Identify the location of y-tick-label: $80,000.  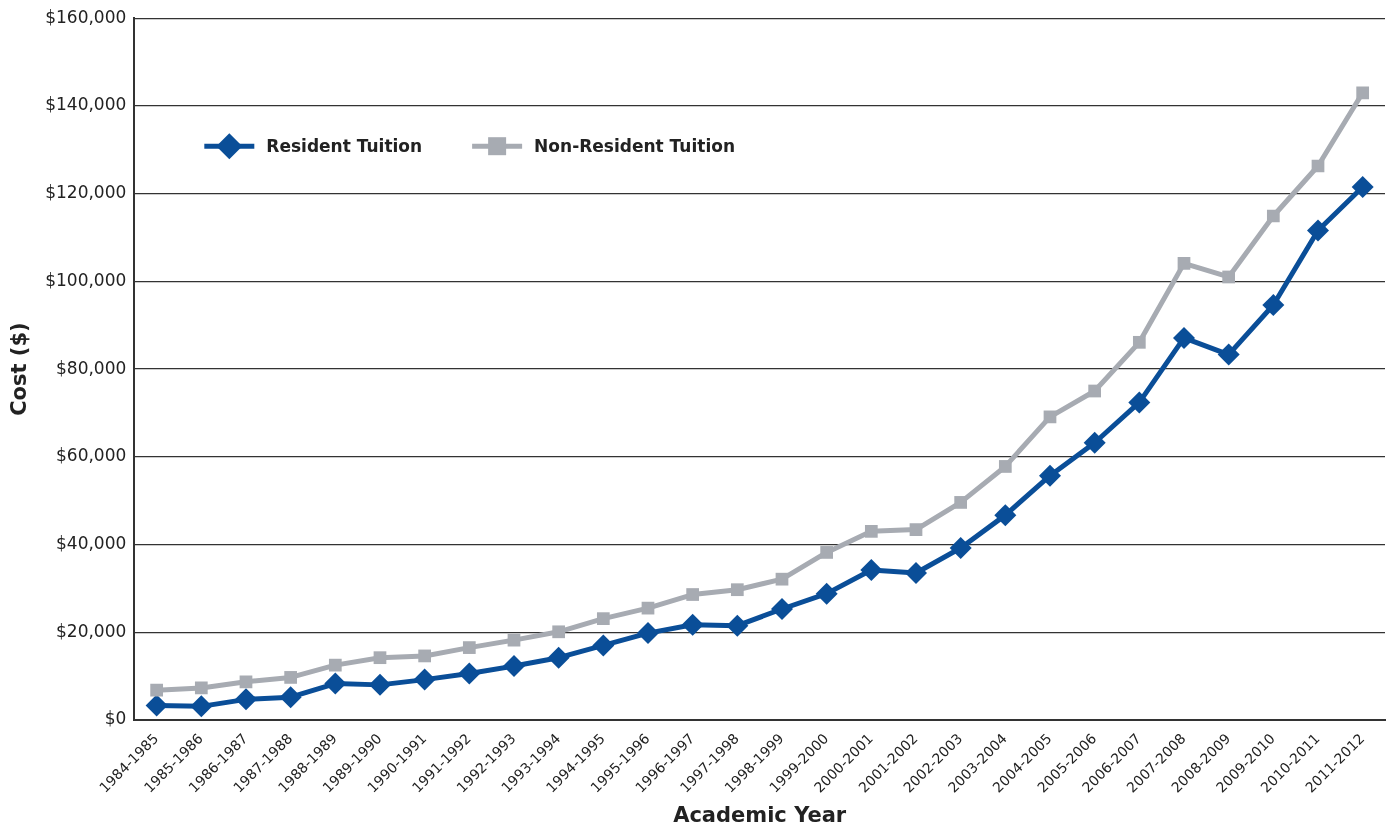
(91, 367).